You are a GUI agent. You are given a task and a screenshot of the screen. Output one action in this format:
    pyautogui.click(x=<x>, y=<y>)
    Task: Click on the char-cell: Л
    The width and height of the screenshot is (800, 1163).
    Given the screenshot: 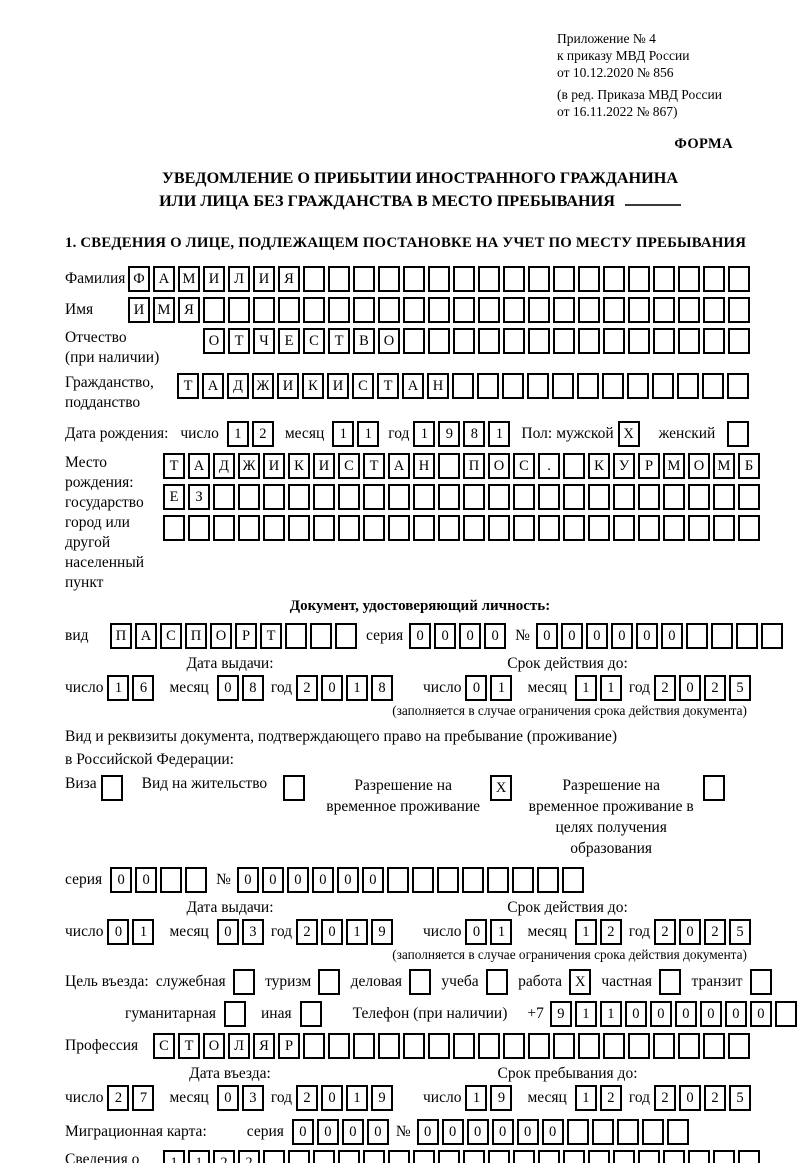 What is the action you would take?
    pyautogui.click(x=239, y=1046)
    